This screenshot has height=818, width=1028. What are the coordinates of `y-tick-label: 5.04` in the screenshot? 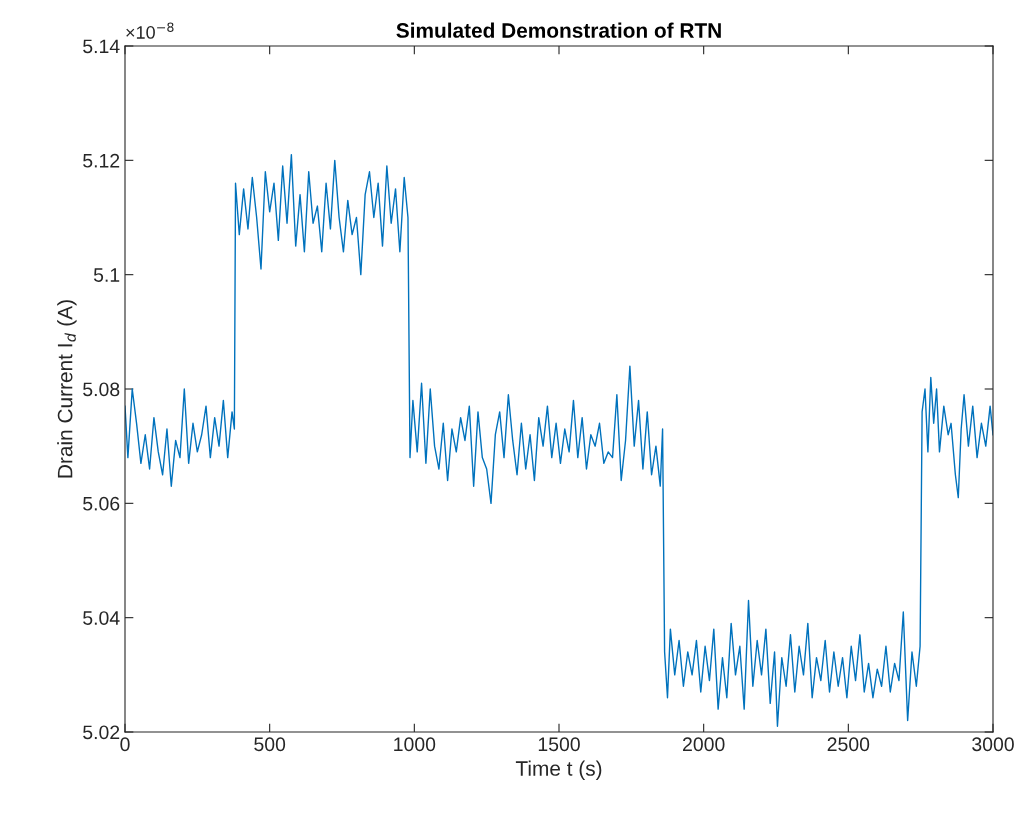 It's located at (101, 618).